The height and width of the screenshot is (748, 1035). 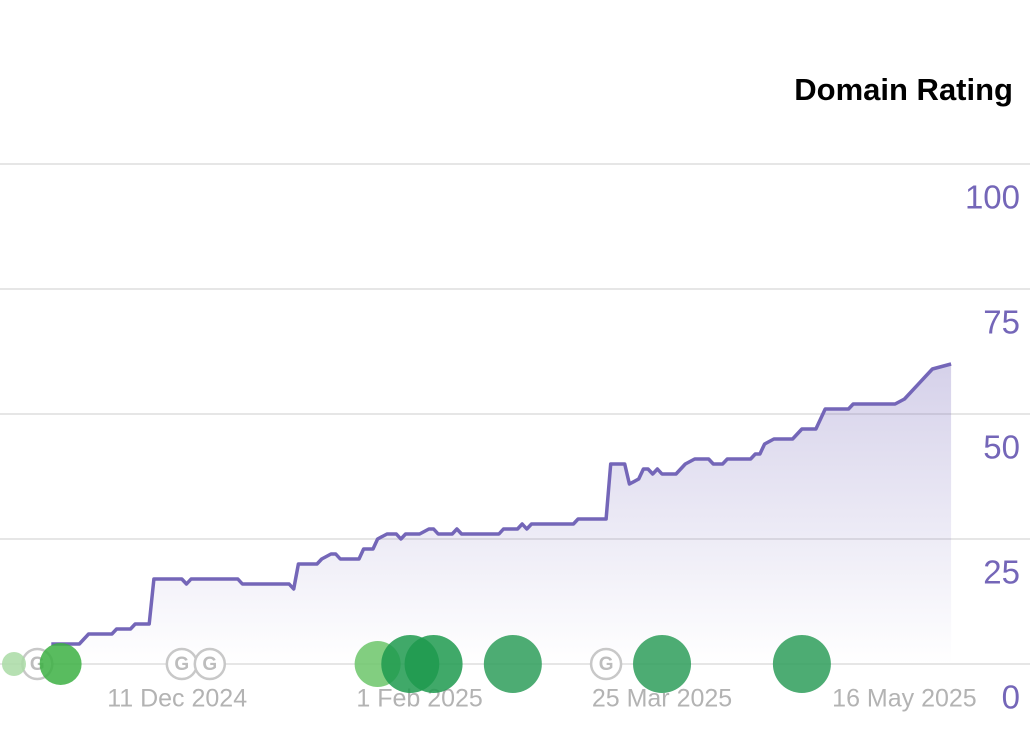 I want to click on y-tick-label: 25, so click(x=1001, y=572).